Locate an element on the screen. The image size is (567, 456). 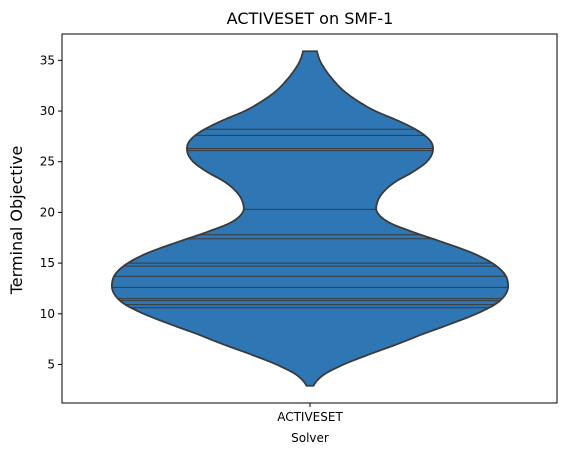
y-tick-label: 30 is located at coordinates (47, 111).